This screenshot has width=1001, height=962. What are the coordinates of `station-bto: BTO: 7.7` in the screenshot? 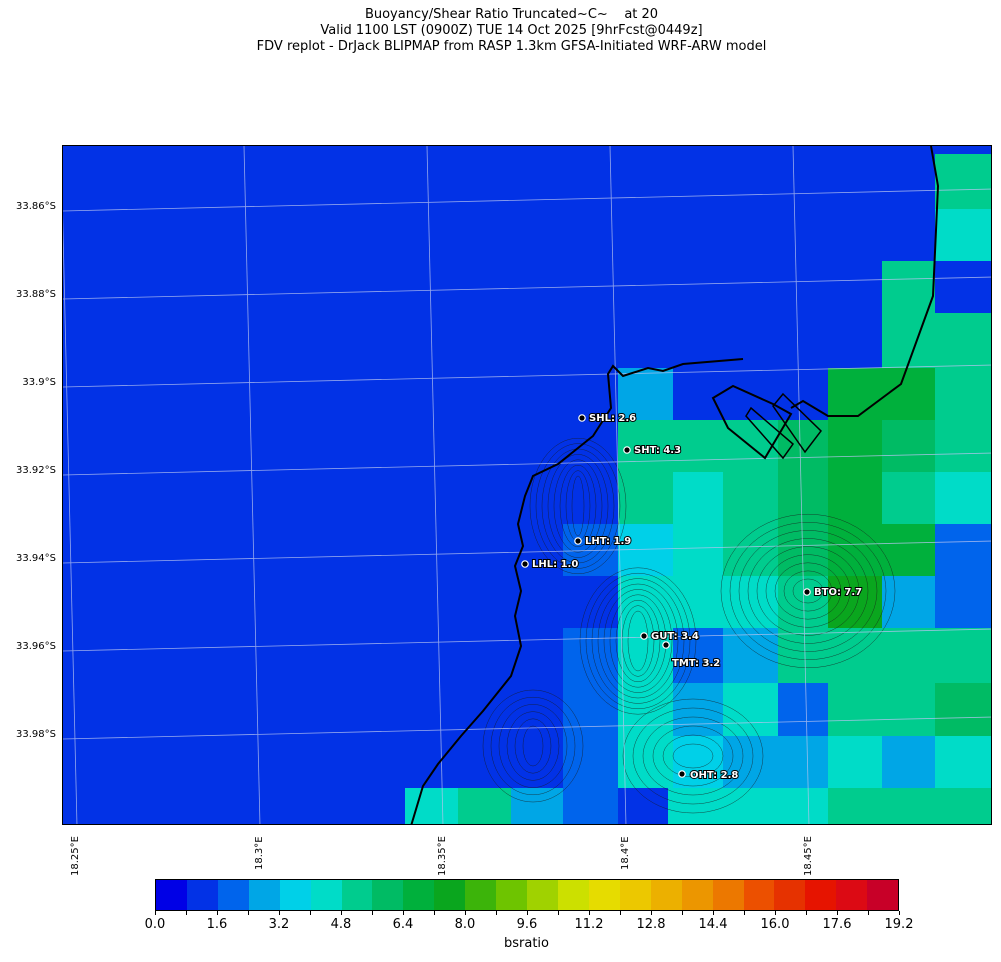 It's located at (833, 592).